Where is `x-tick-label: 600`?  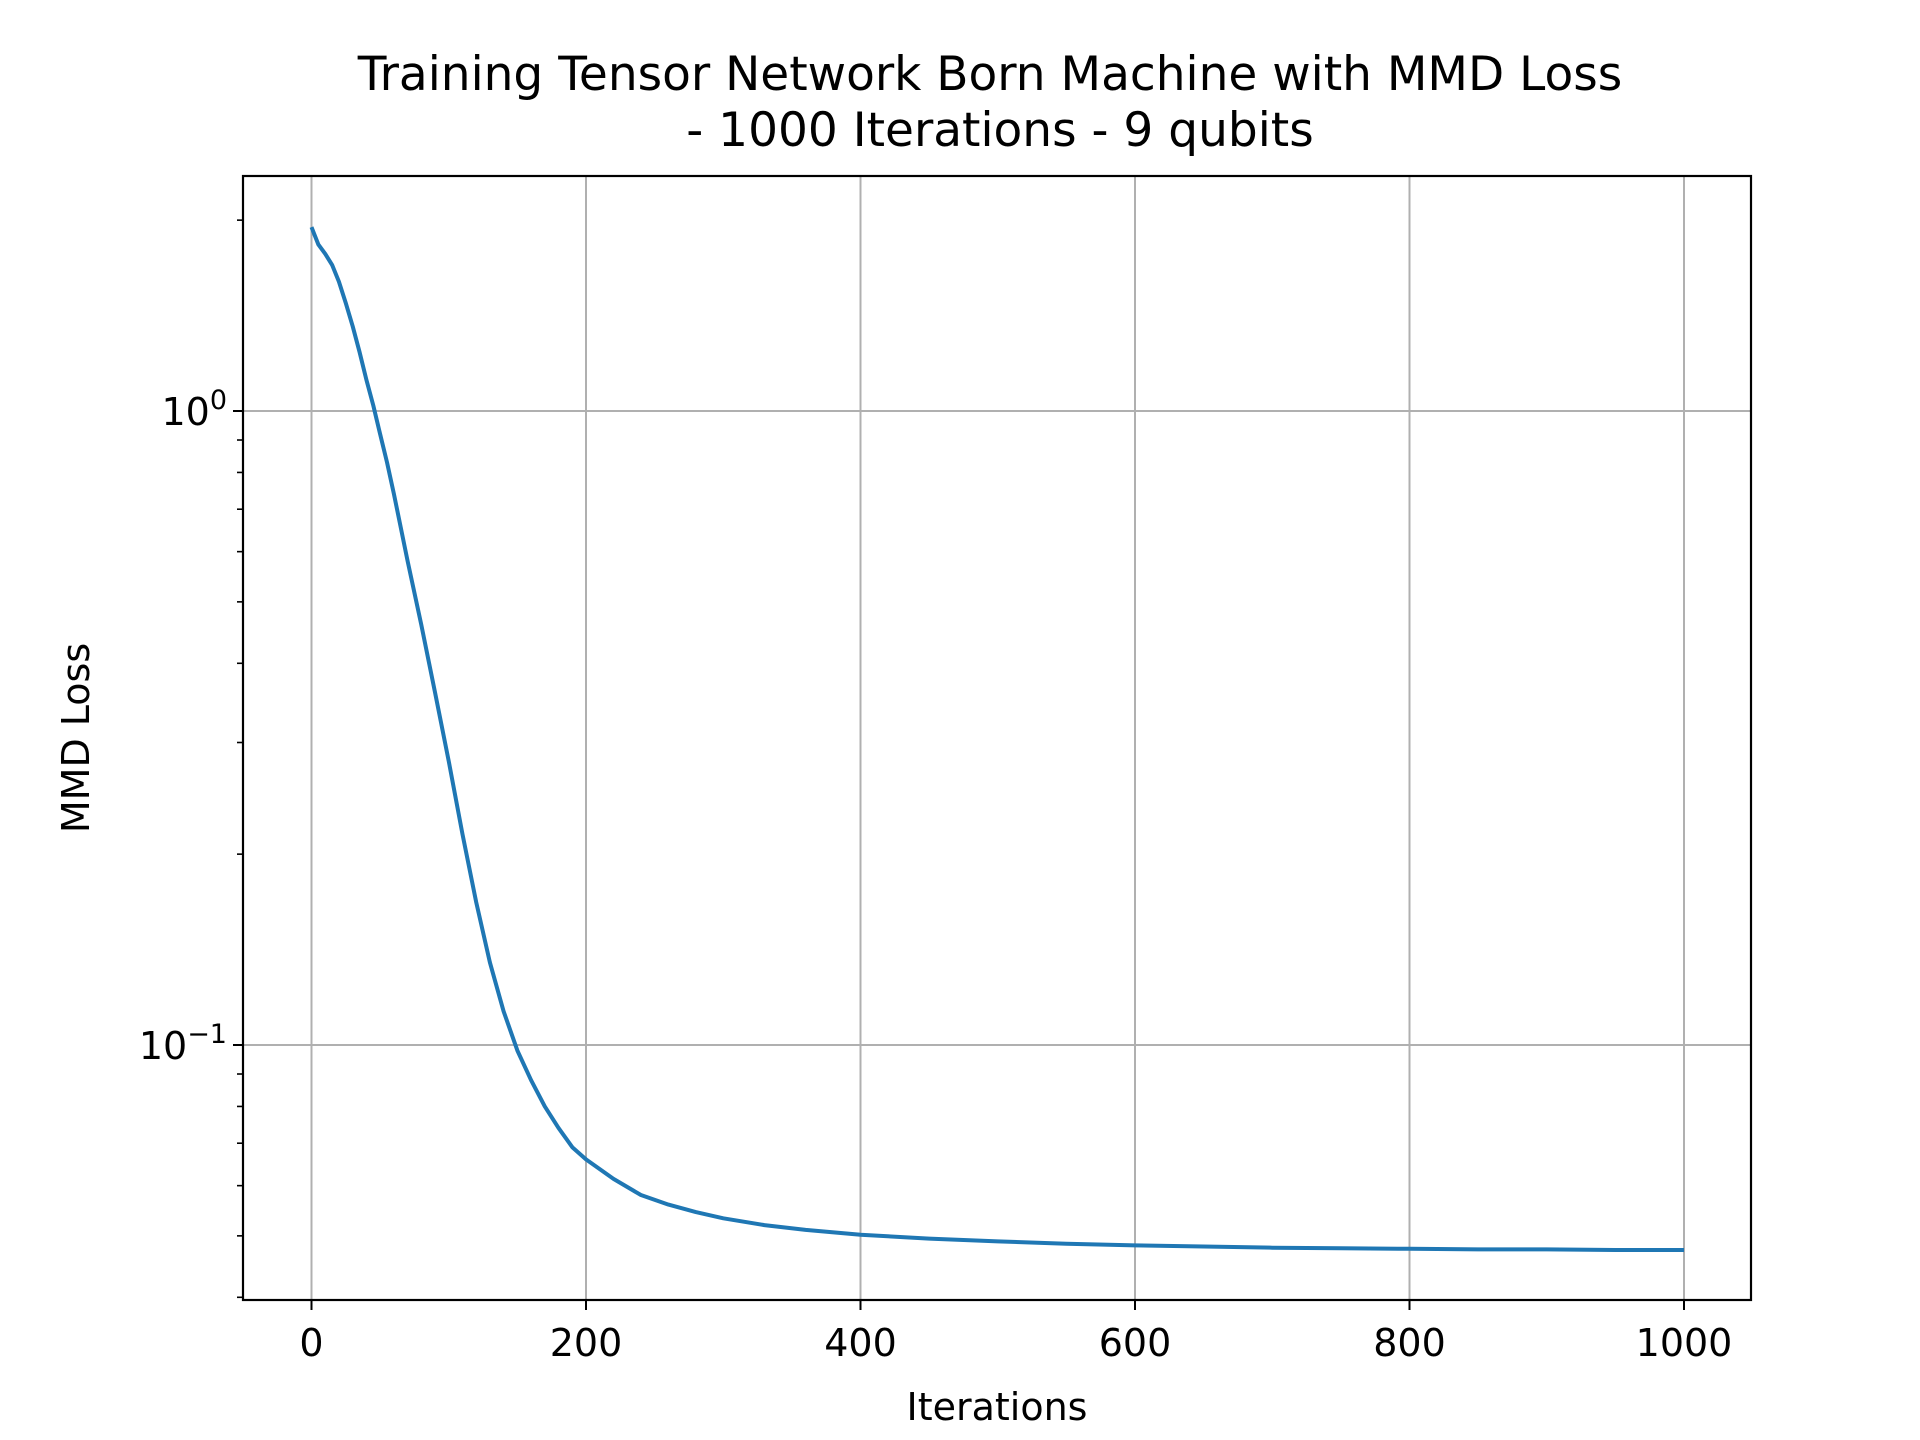
x-tick-label: 600 is located at coordinates (1135, 1343).